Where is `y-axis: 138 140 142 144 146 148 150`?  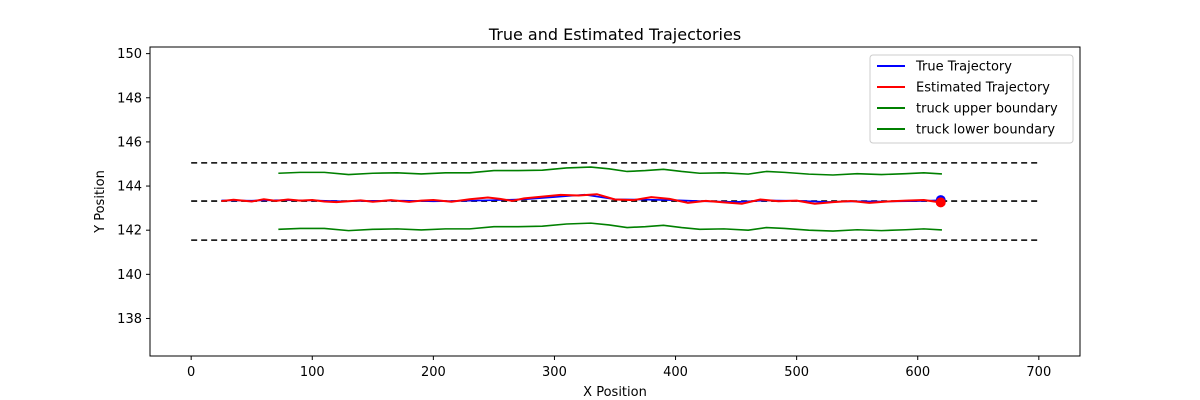
y-axis: 138 140 142 144 146 148 150 is located at coordinates (133, 187).